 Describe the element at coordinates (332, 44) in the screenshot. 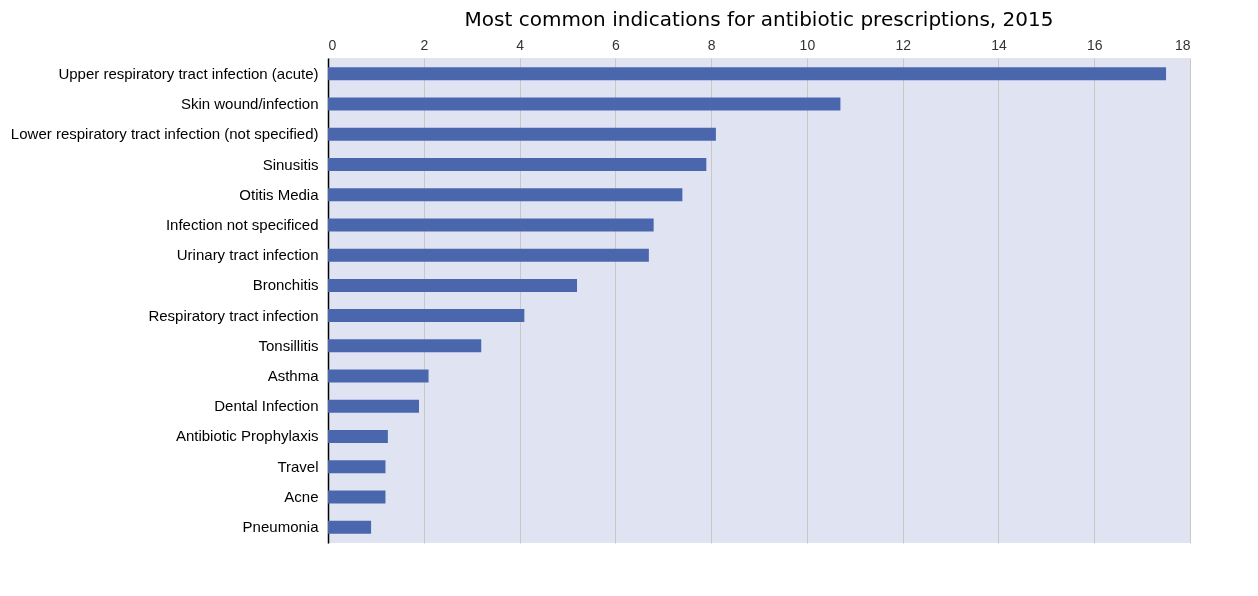

I see `x-tick-label: 0` at that location.